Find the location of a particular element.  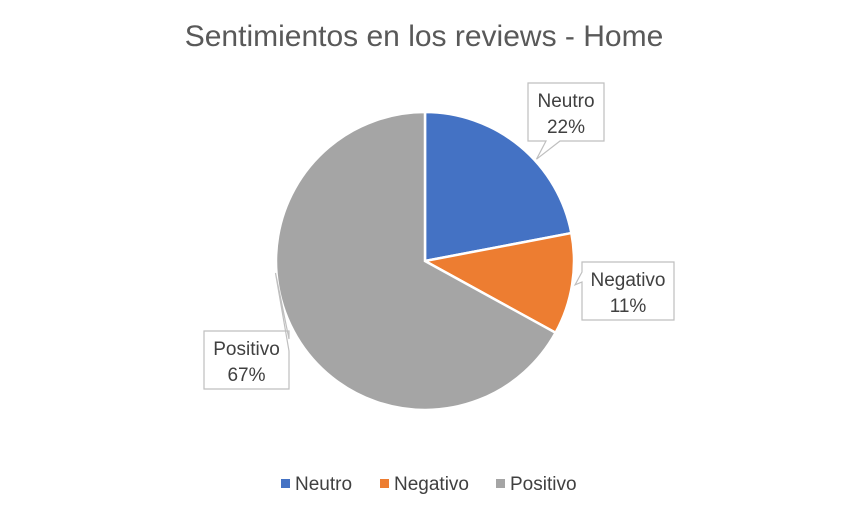

data-label-category: Positivo is located at coordinates (246, 349).